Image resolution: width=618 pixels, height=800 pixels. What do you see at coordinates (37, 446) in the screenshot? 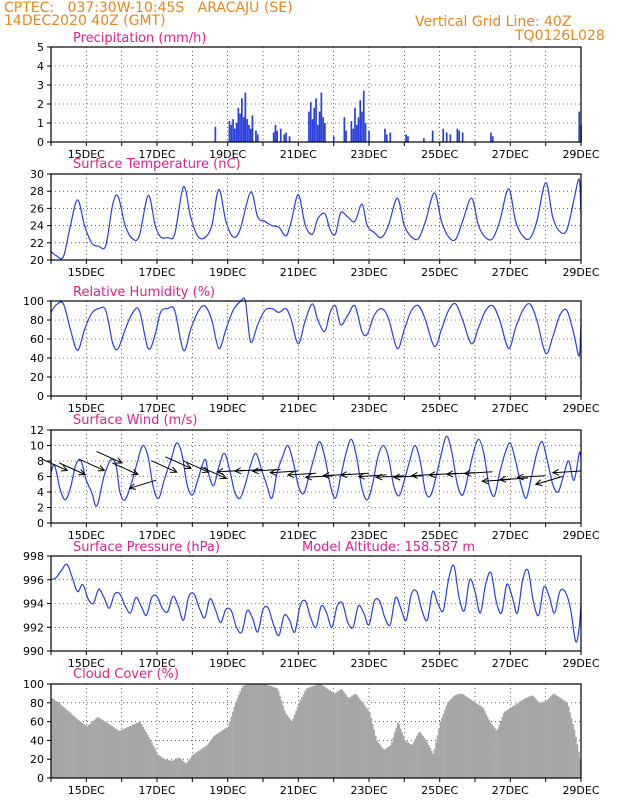
I see `y-tick-label: 10` at bounding box center [37, 446].